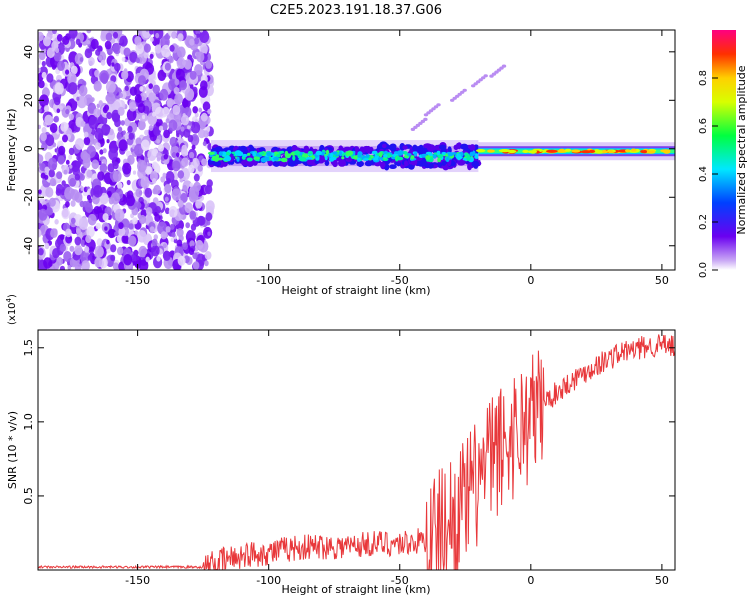 The height and width of the screenshot is (600, 750). Describe the element at coordinates (28, 100) in the screenshot. I see `y-tick-label: 20` at that location.